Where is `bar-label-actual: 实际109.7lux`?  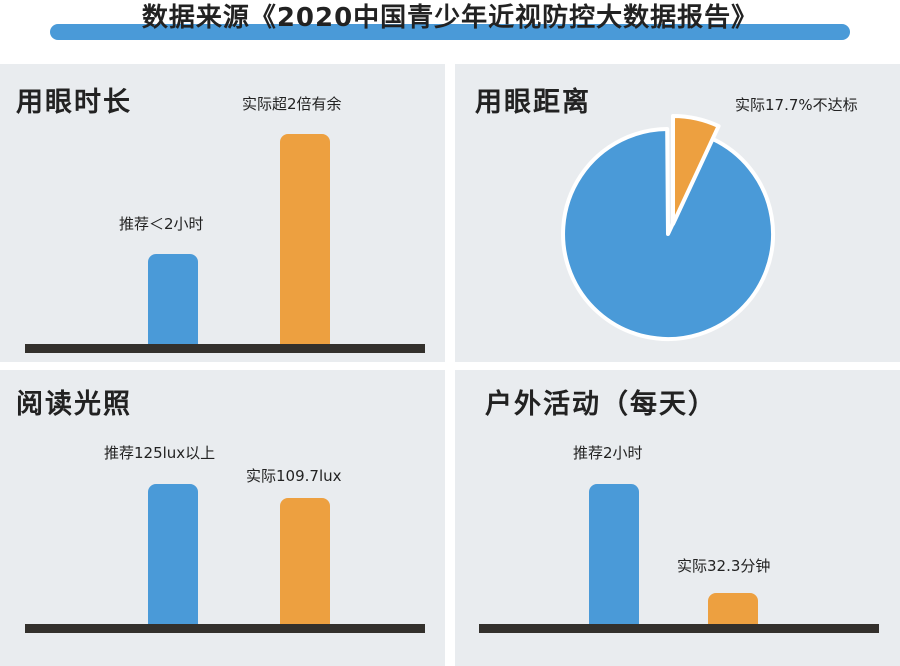 bar-label-actual: 实际109.7lux is located at coordinates (294, 476).